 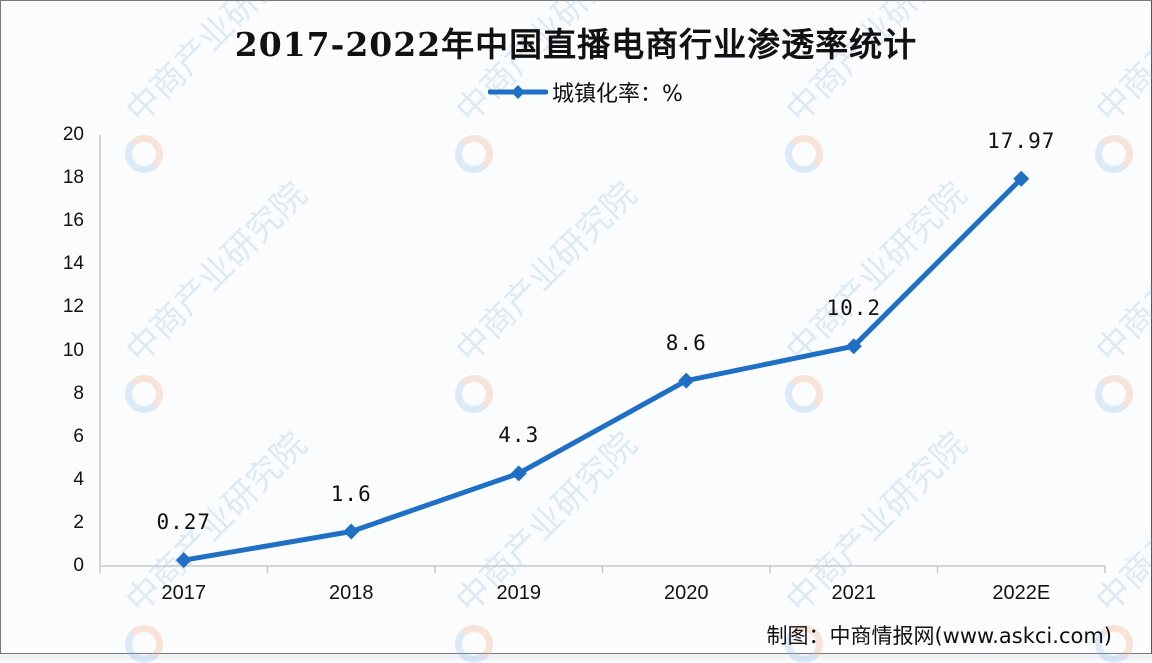 What do you see at coordinates (686, 593) in the screenshot?
I see `x-tick-label: 2020` at bounding box center [686, 593].